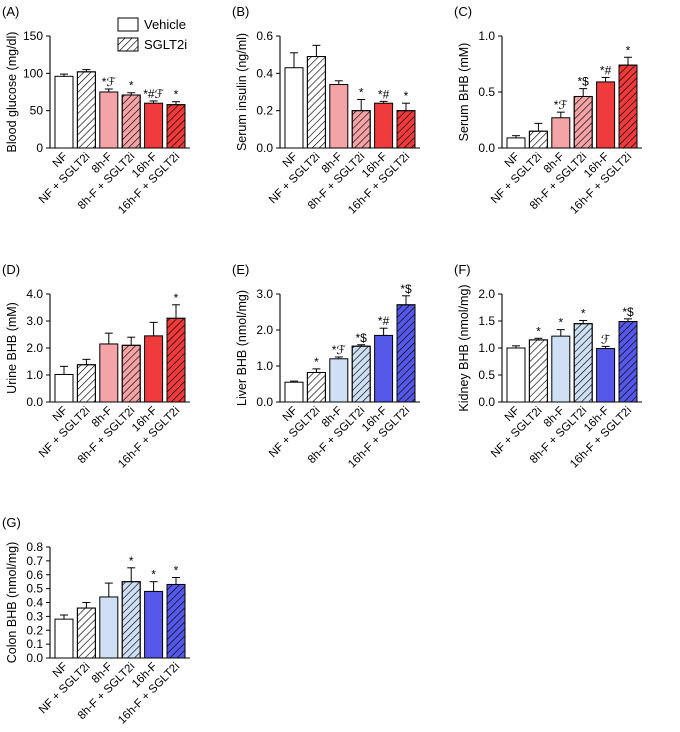  What do you see at coordinates (165, 24) in the screenshot?
I see `legend-vehicle-label: Vehicle` at bounding box center [165, 24].